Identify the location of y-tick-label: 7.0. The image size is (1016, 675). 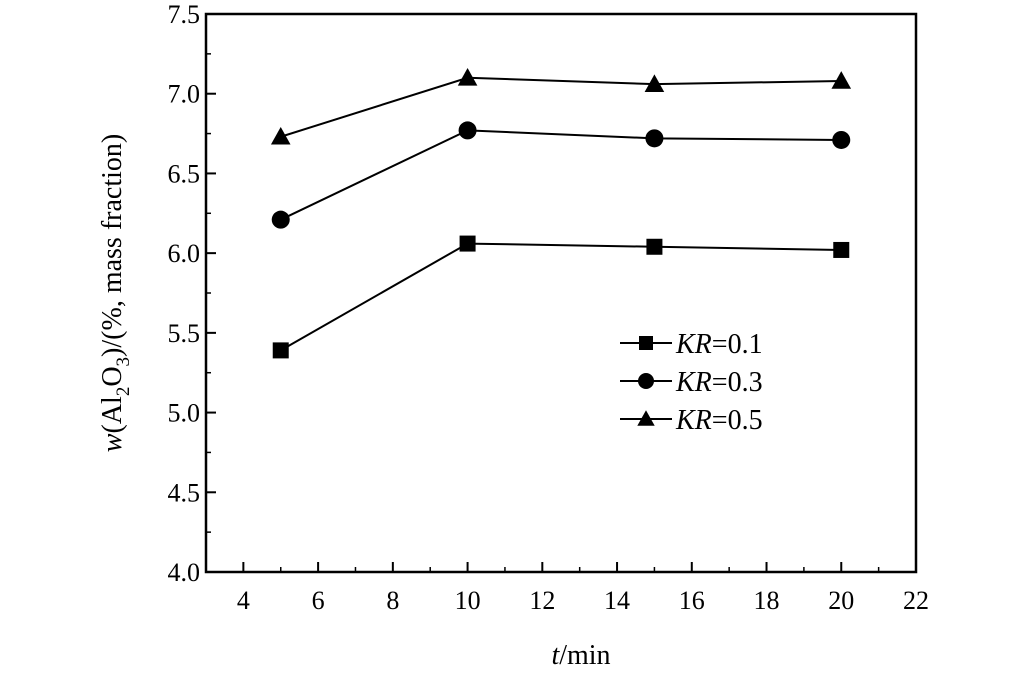
(184, 94).